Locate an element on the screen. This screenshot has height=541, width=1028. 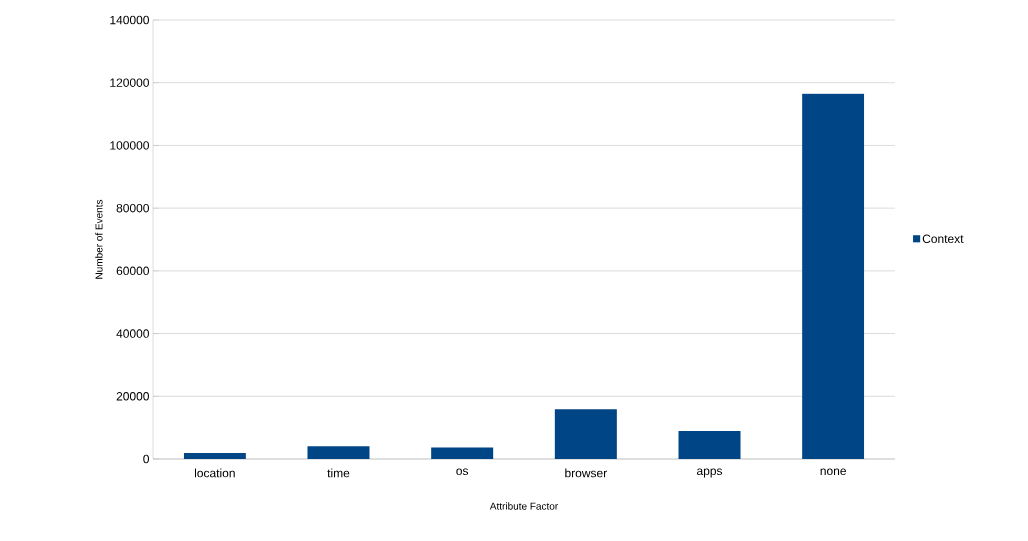
y-tick-label: 80000 is located at coordinates (132, 208).